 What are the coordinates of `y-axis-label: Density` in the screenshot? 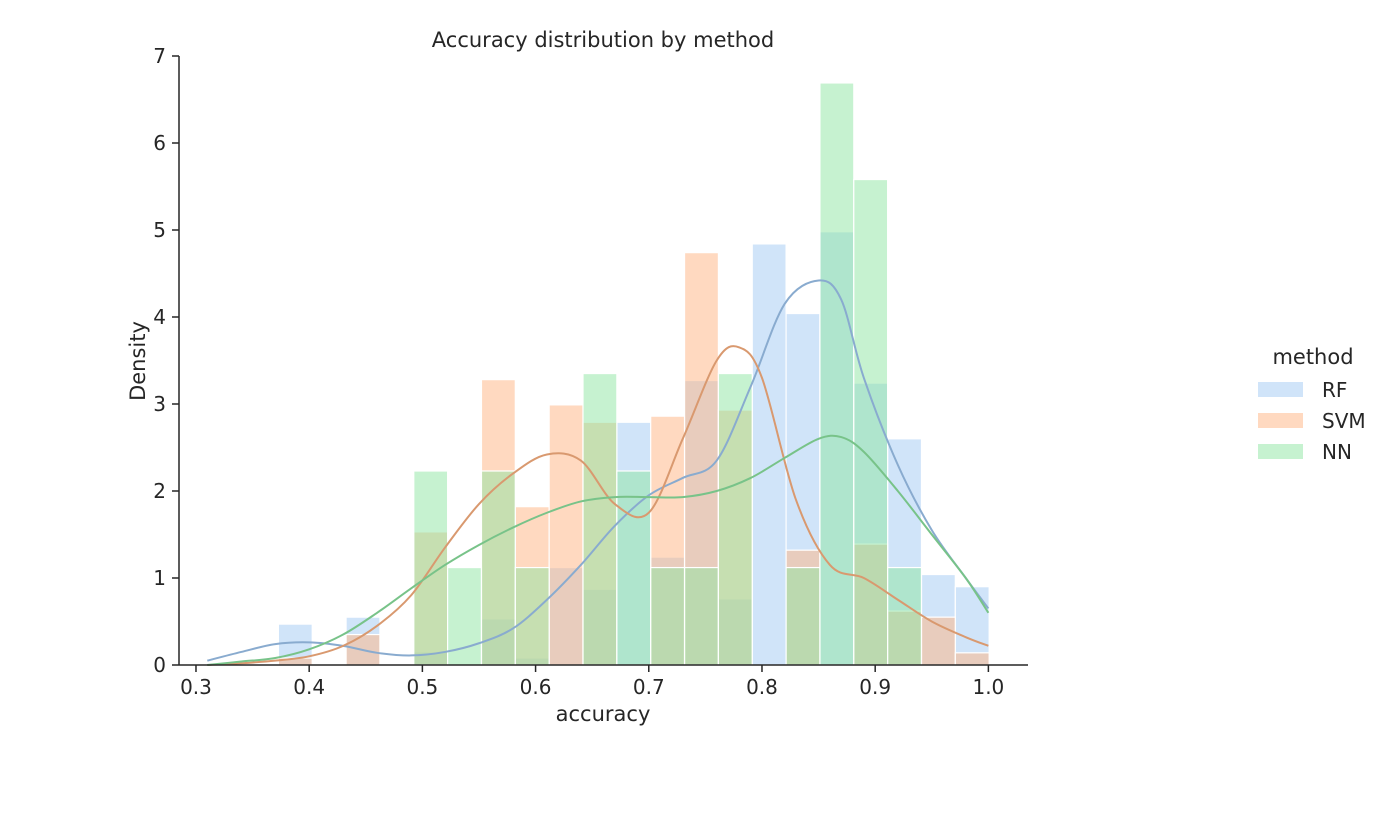 It's located at (138, 361).